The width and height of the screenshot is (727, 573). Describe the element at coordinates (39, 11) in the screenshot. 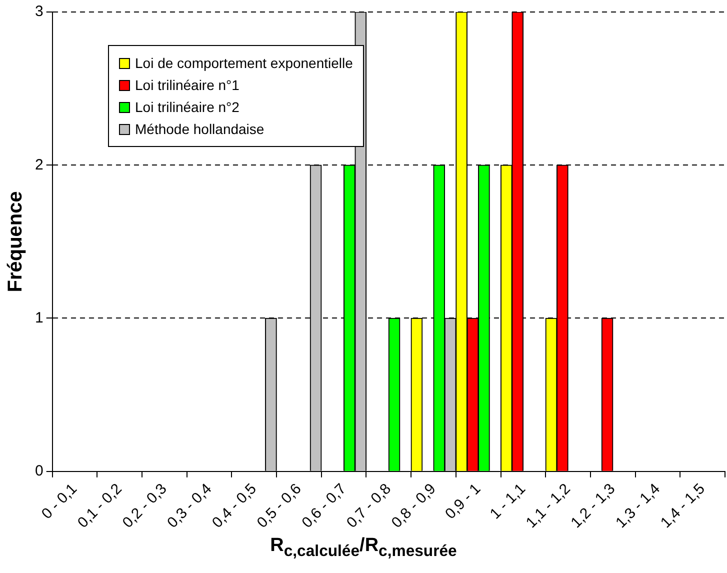

I see `y-tick-label: 3` at that location.